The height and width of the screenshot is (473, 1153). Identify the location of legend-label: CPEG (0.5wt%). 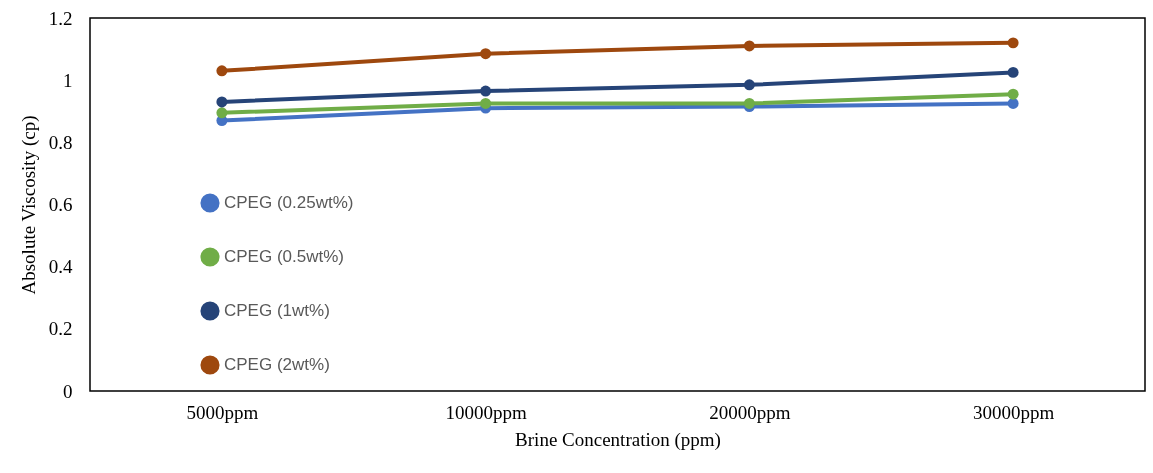
(284, 256).